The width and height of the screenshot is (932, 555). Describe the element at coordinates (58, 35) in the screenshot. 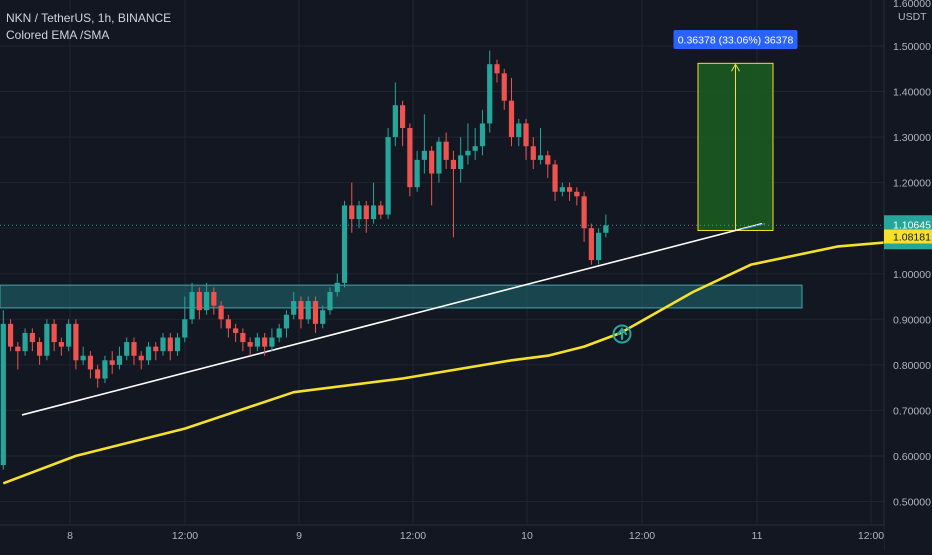

I see `indicator-label: Colored EMA /SMA` at that location.